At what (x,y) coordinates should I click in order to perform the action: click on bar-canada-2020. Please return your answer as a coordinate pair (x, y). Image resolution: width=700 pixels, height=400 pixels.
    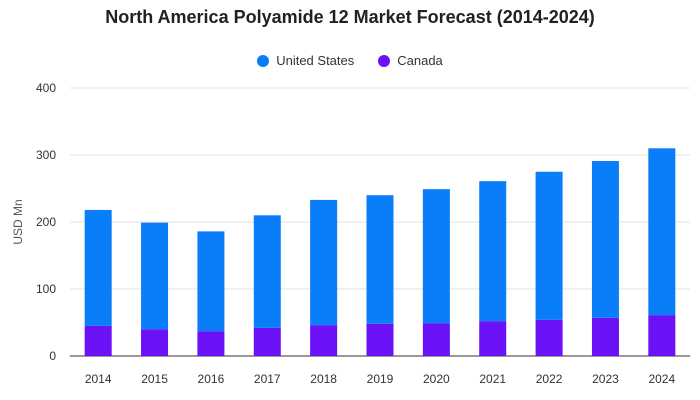
    Looking at the image, I should click on (436, 339).